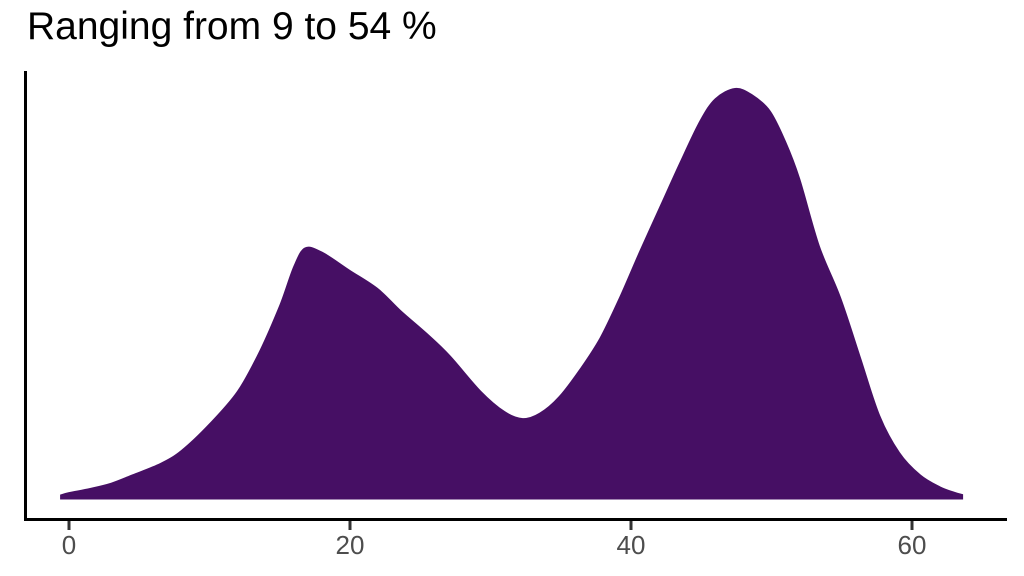  I want to click on x-axis-tick-label: 20, so click(350, 545).